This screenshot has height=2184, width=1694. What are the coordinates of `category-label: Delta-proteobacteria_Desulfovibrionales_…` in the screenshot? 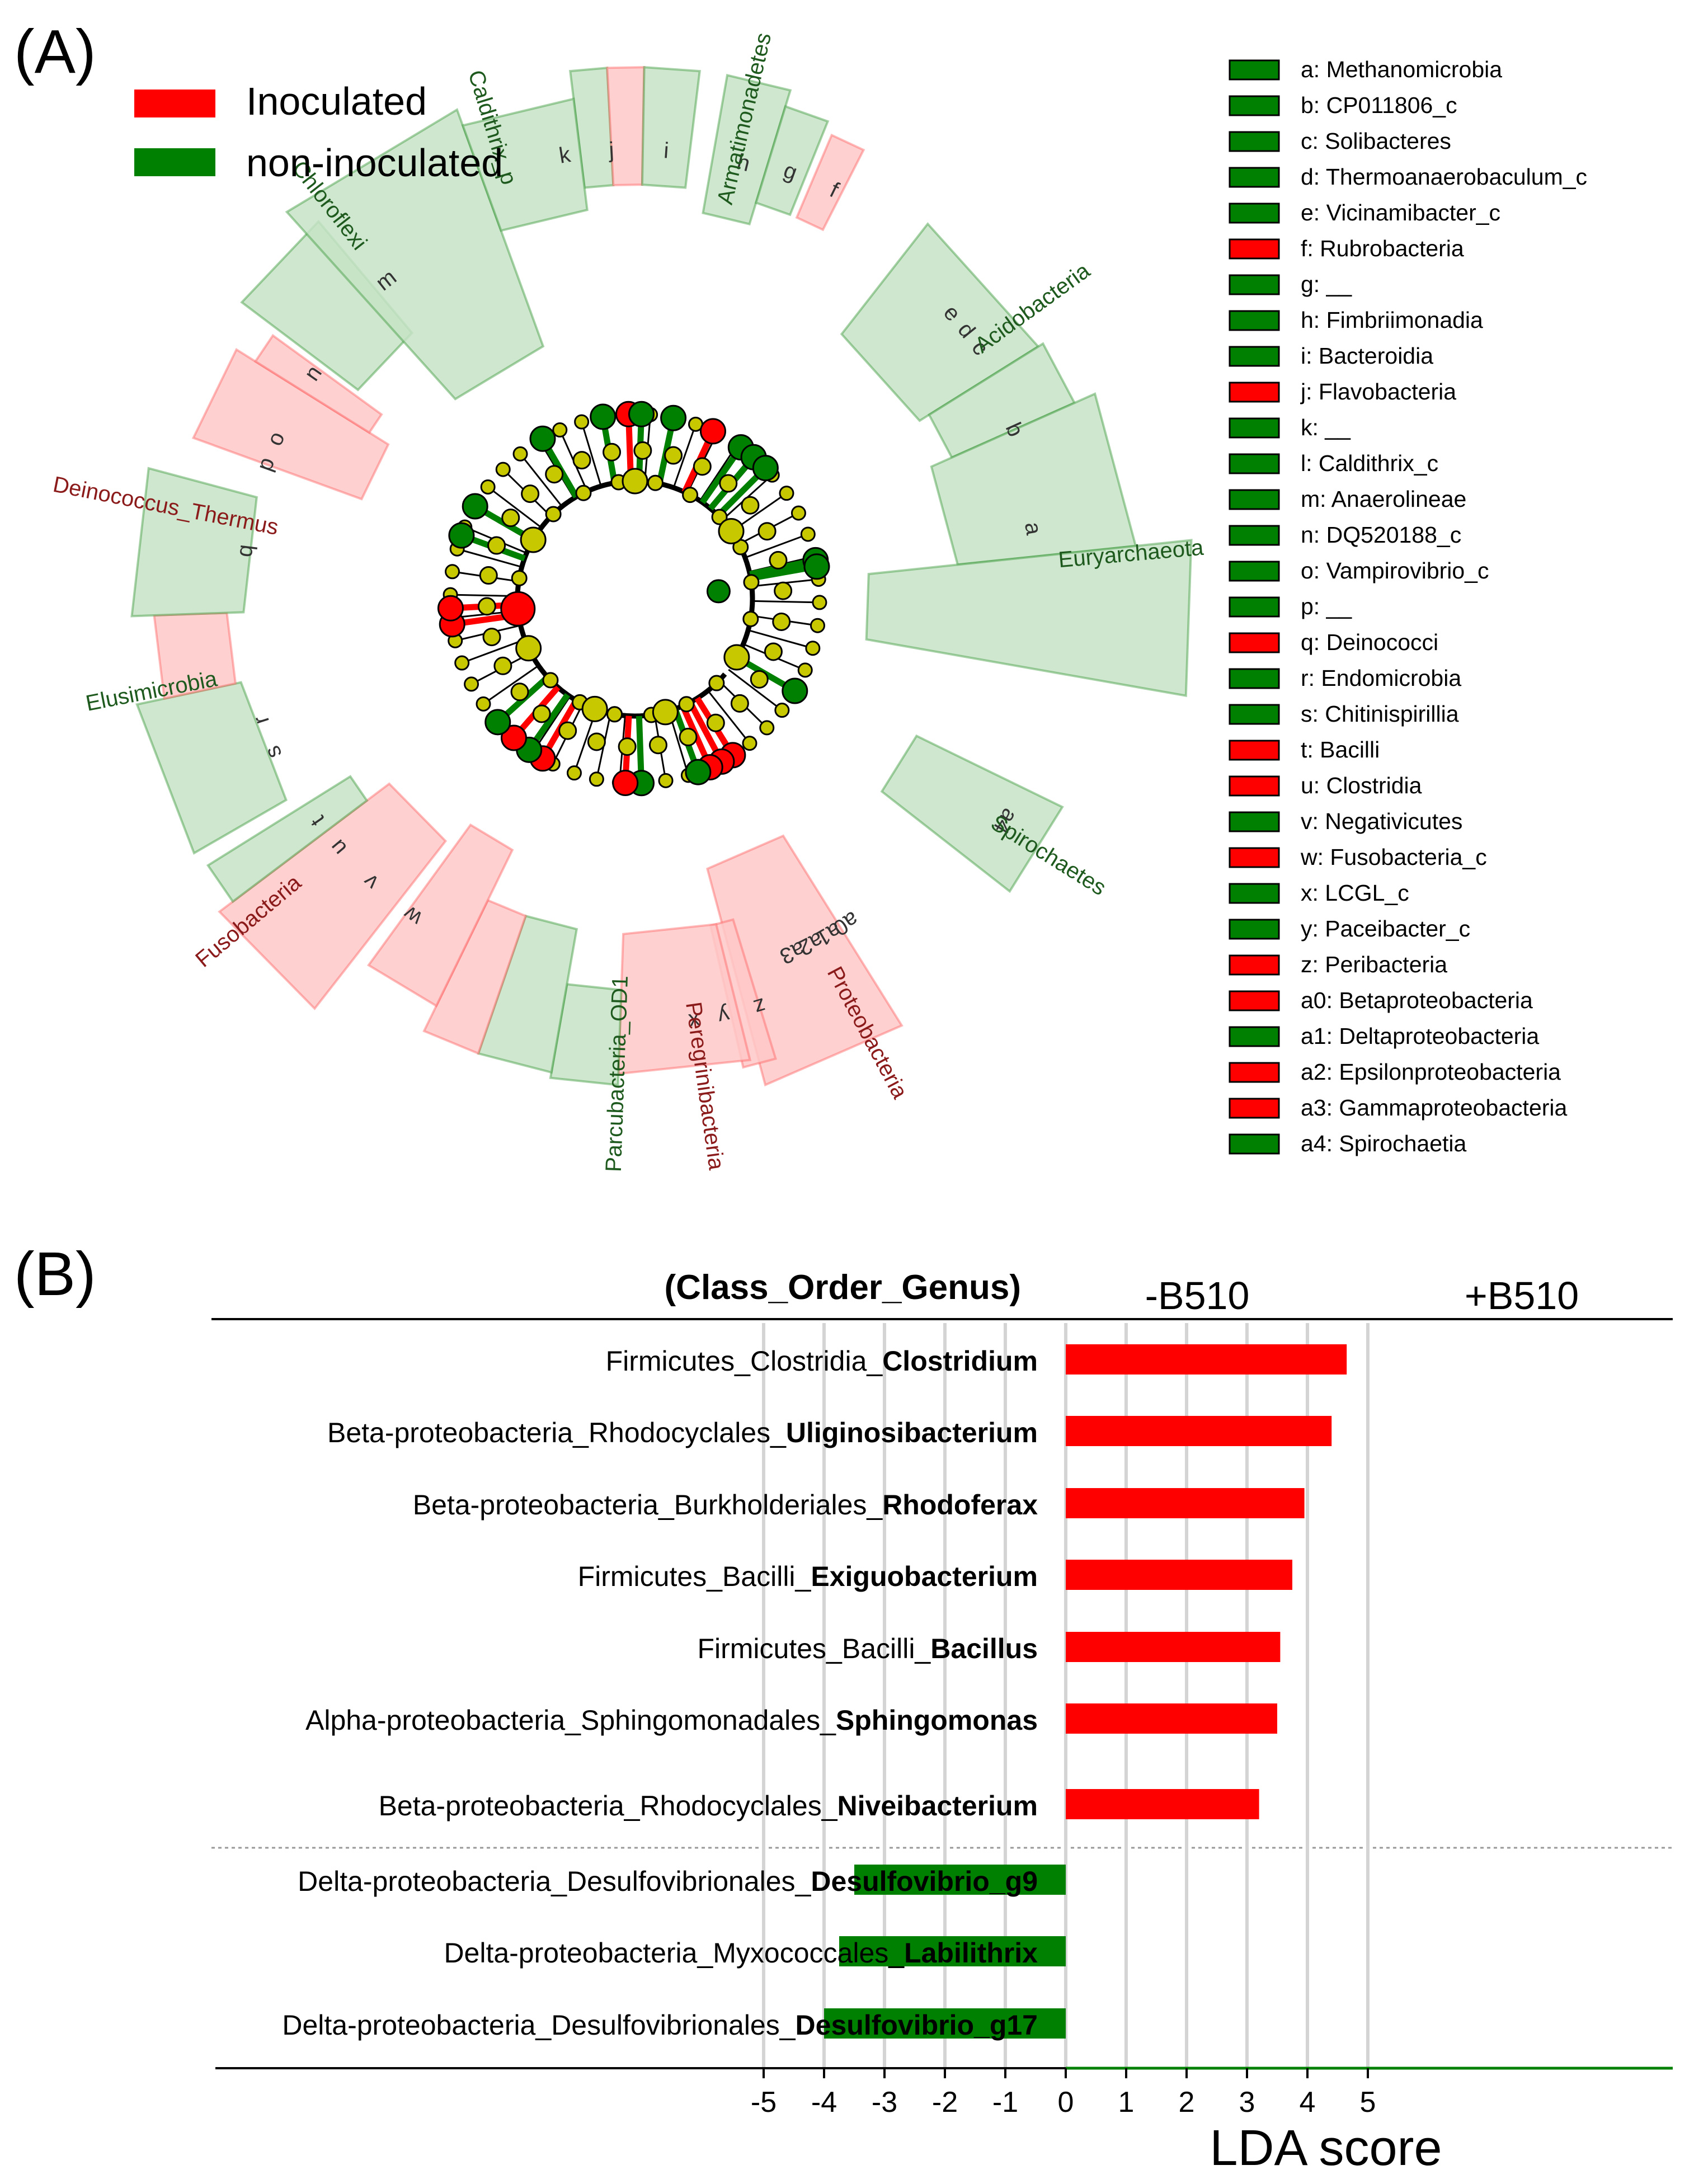 It's located at (660, 2025).